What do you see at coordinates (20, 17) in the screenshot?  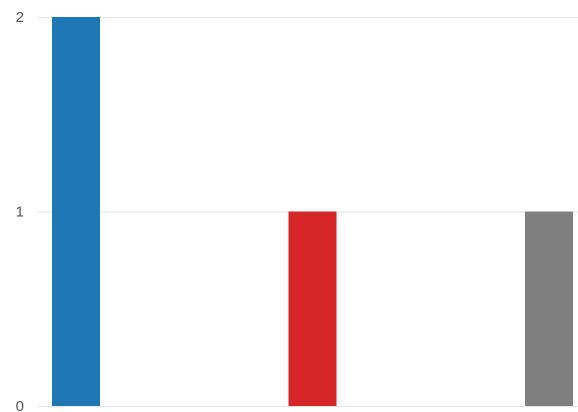 I see `y-tick-label: 2` at bounding box center [20, 17].